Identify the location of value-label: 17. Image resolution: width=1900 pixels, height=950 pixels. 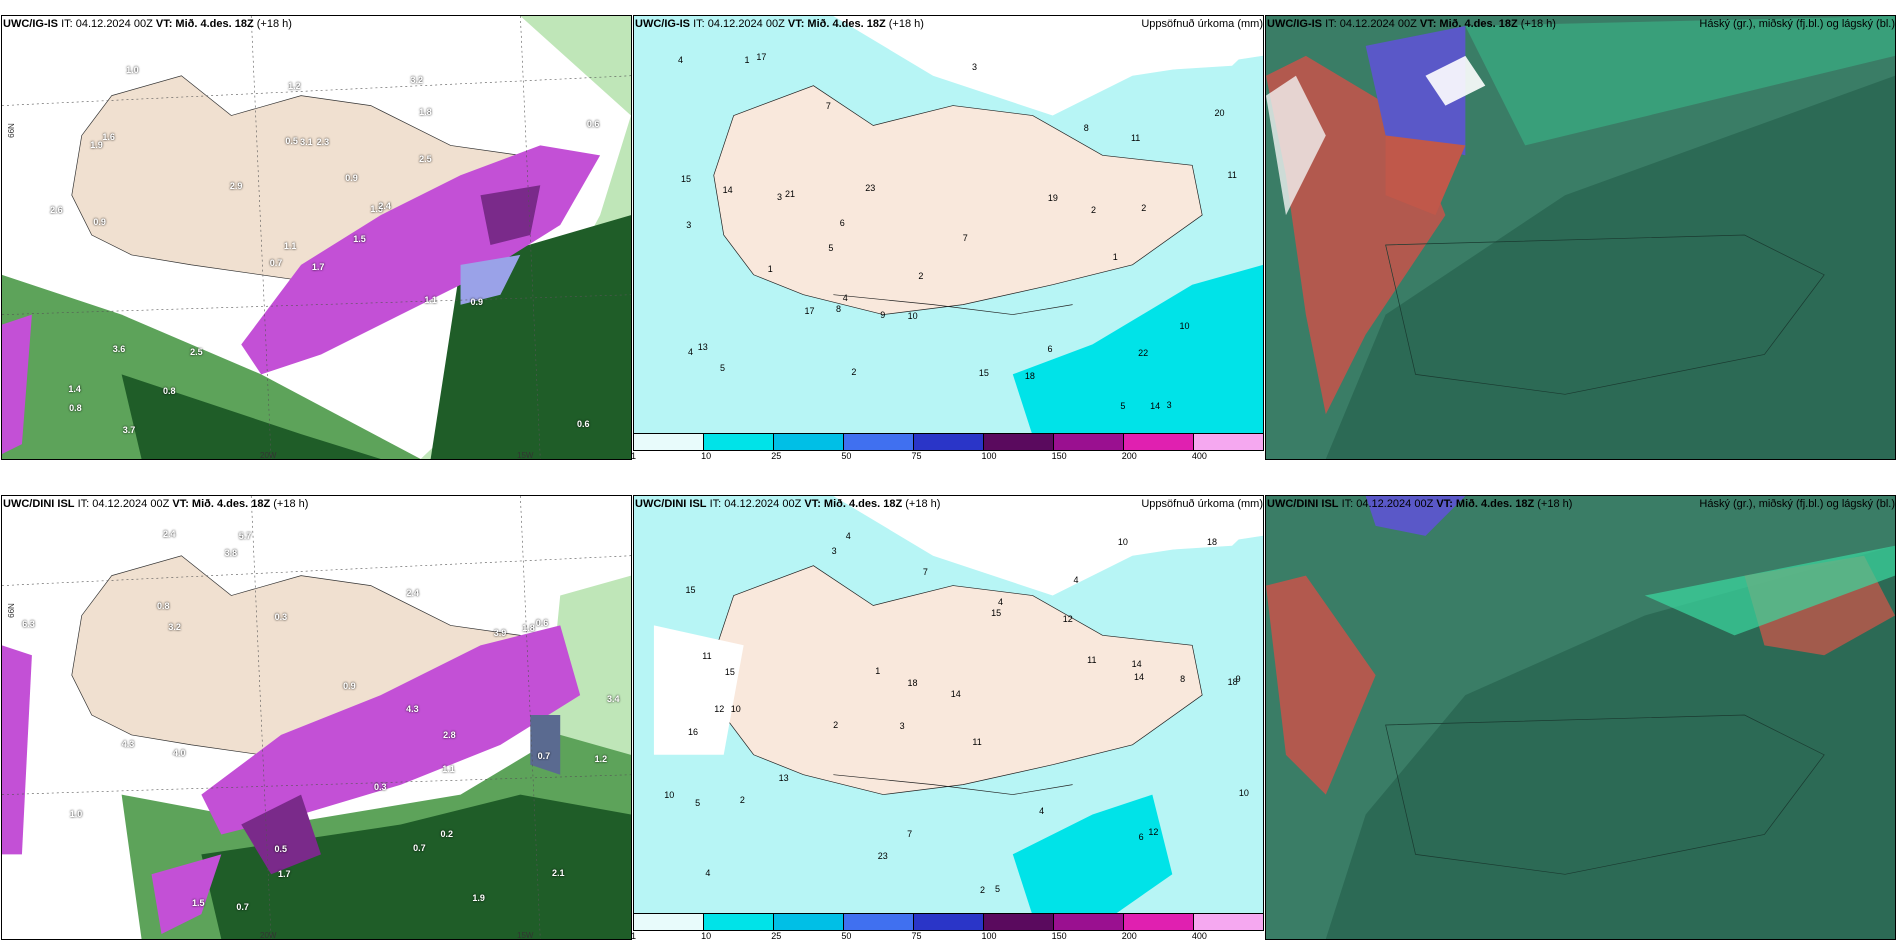
(761, 57).